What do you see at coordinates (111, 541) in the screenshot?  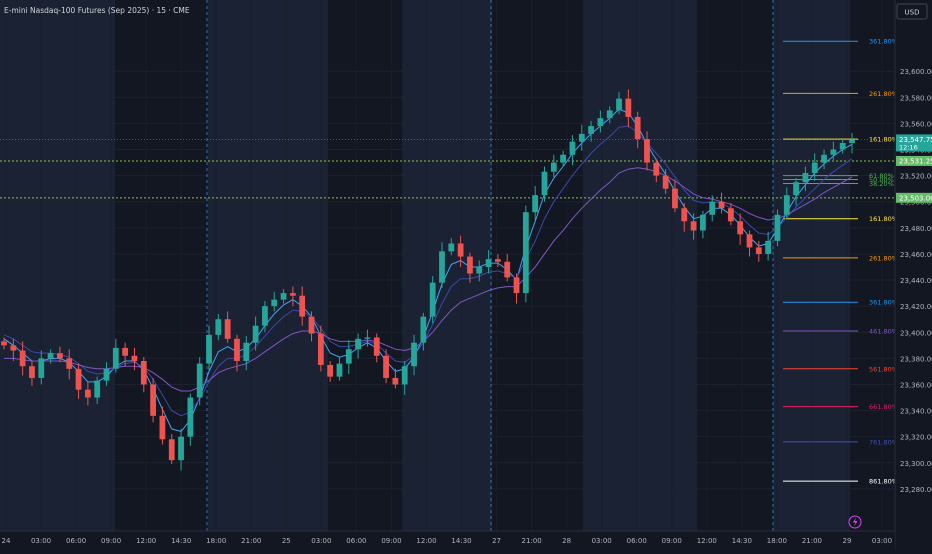 I see `time-tick-label: 09:00` at bounding box center [111, 541].